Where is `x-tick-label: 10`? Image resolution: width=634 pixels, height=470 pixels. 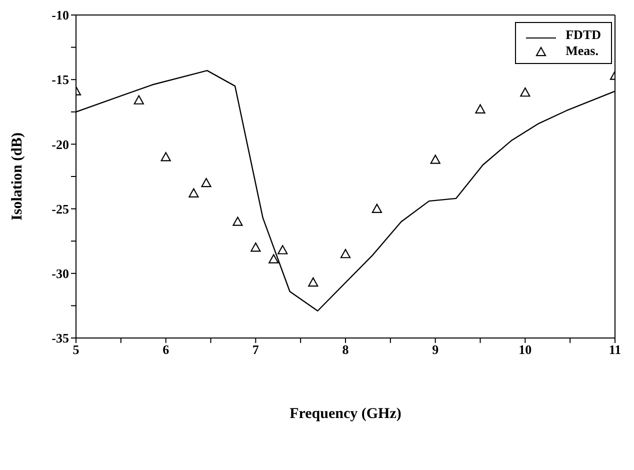 x-tick-label: 10 is located at coordinates (525, 350).